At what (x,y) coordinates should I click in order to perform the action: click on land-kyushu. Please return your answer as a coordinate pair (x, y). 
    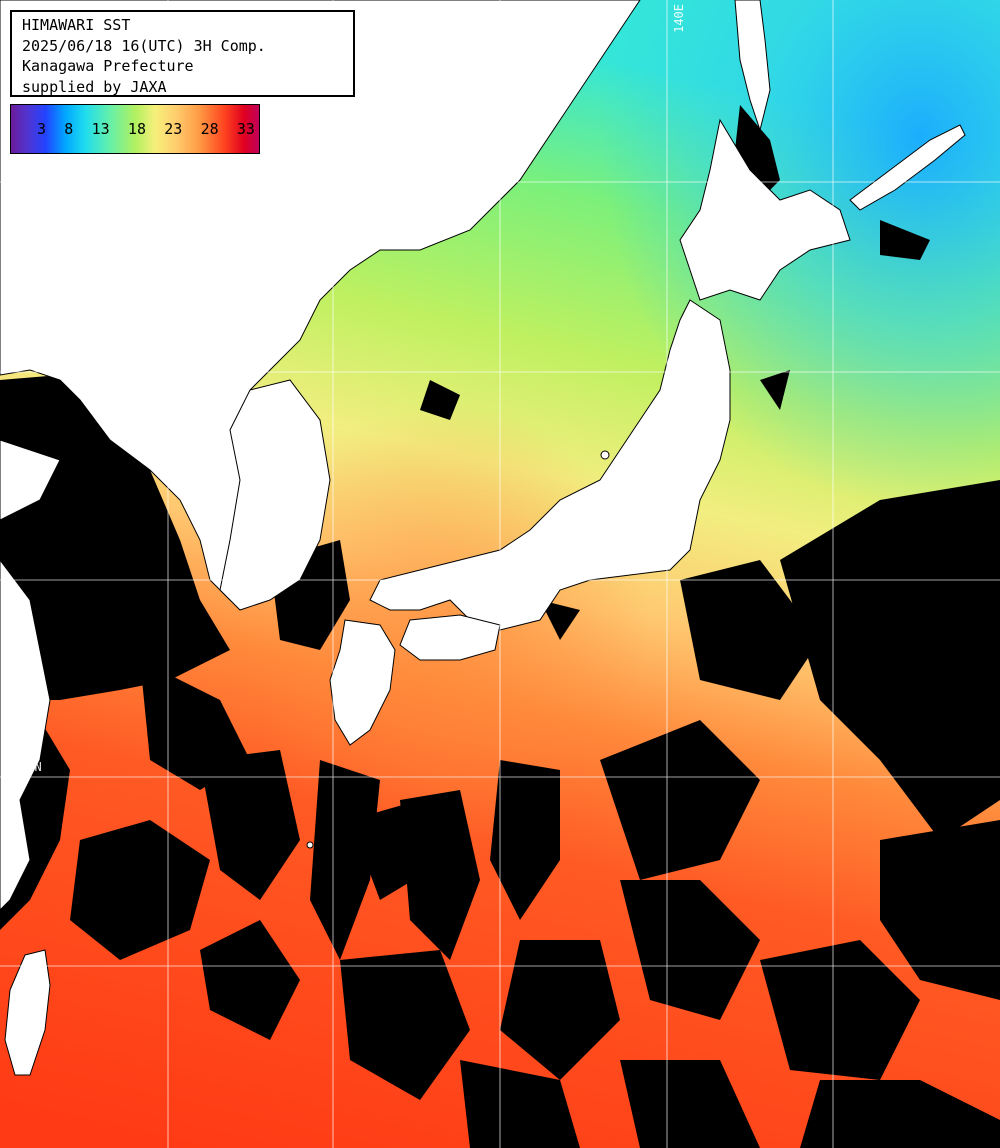
    Looking at the image, I should click on (362, 682).